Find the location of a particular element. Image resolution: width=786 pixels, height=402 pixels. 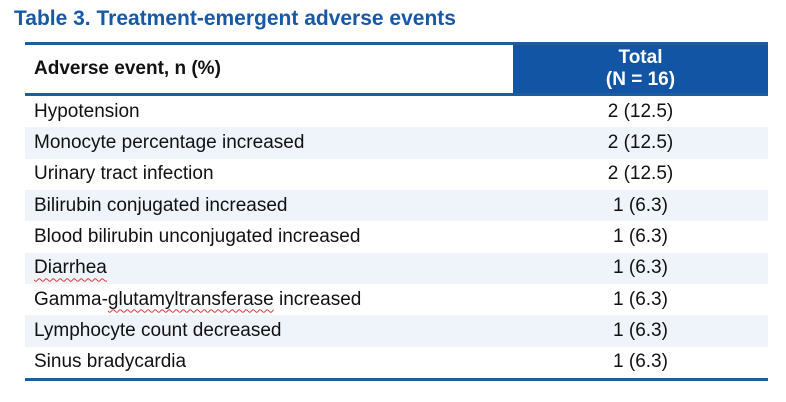

header-adverse-event: Adverse event, n (%) is located at coordinates (269, 69).